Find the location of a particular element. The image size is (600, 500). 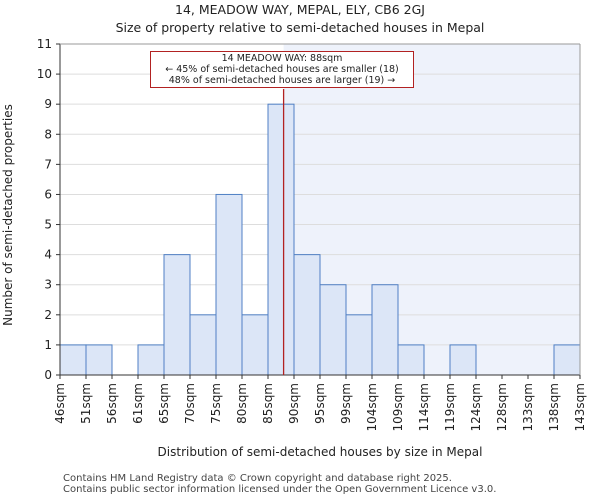

x-tick-label: 133sqm is located at coordinates (528, 407).